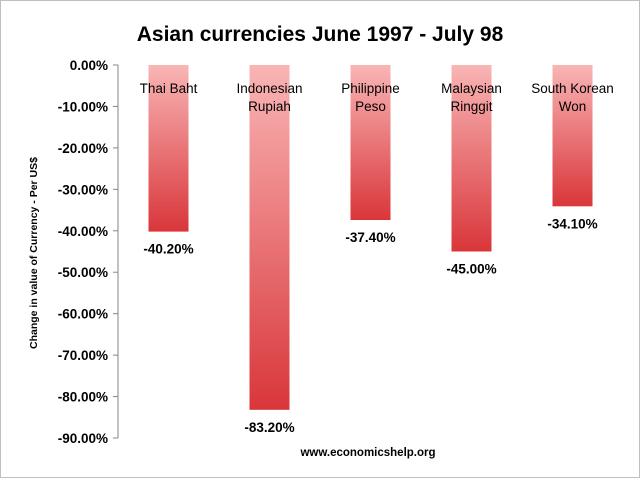  Describe the element at coordinates (320, 34) in the screenshot. I see `chart-title: Asian currencies June 1997 - July 98` at that location.